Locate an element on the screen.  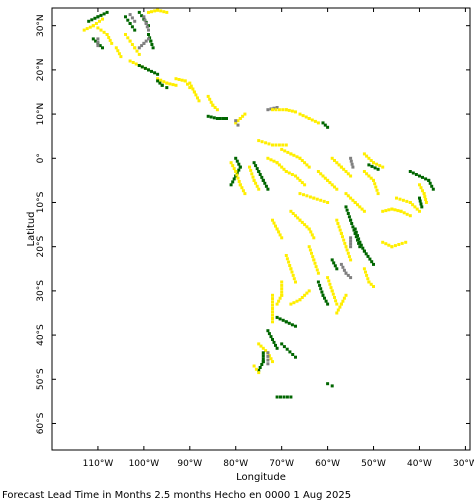
lon-tick-label: 50°W is located at coordinates (373, 464).